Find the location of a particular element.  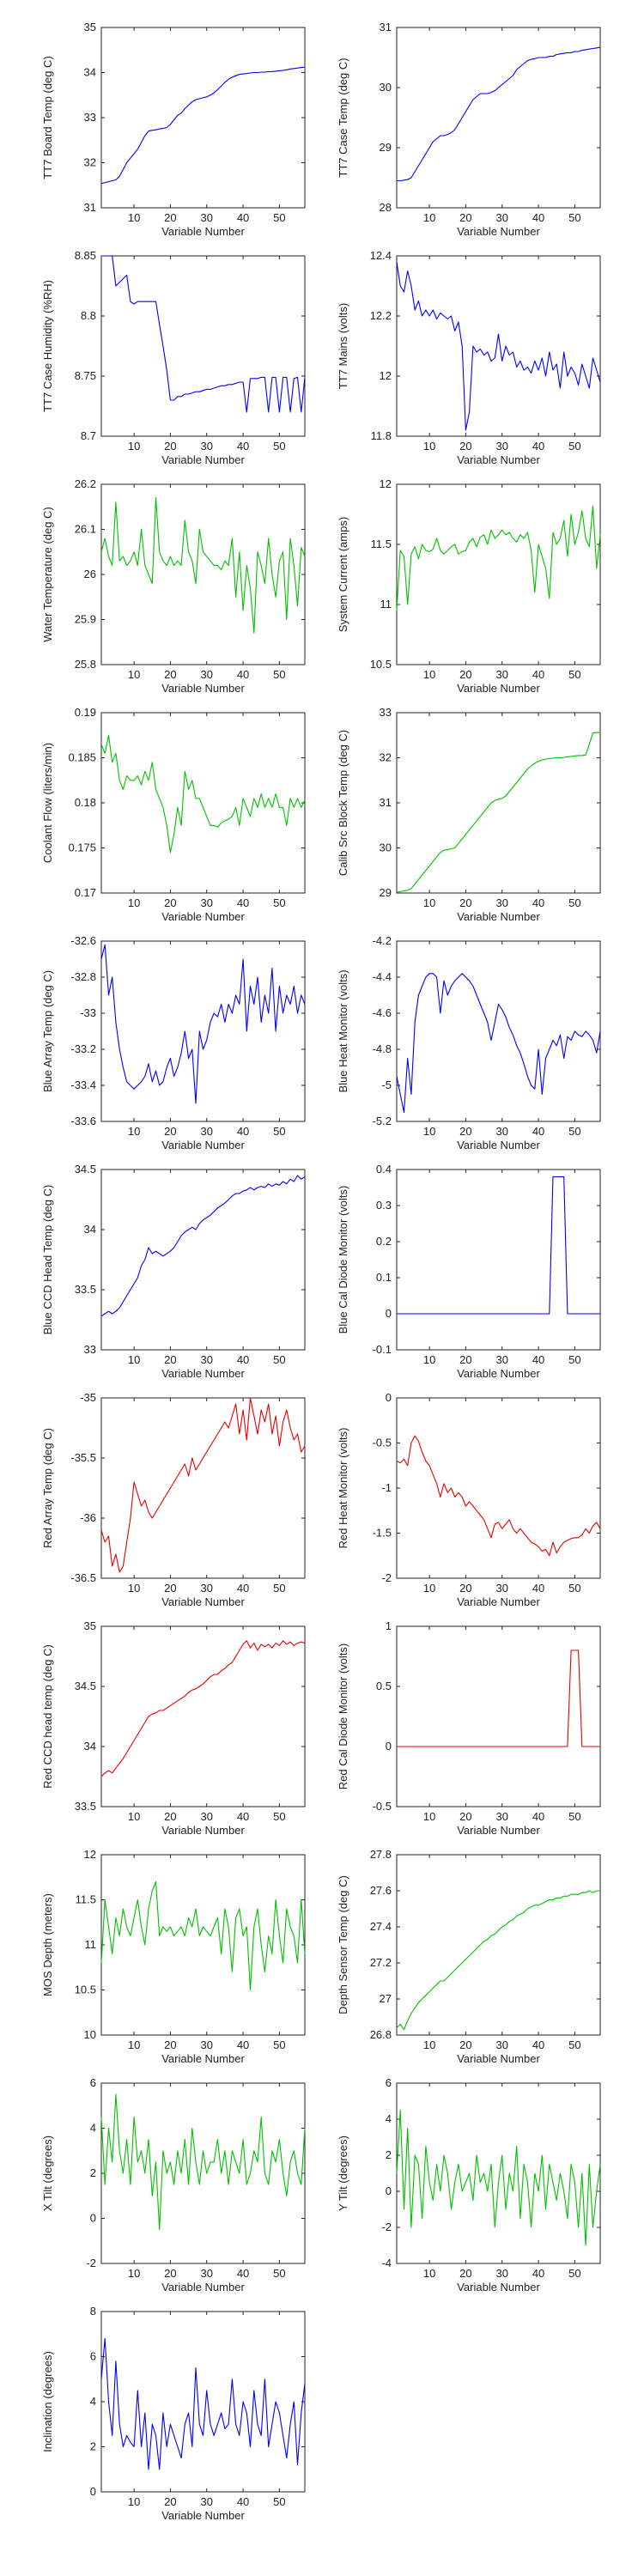

y-tick-label: -0.1 is located at coordinates (382, 1349).